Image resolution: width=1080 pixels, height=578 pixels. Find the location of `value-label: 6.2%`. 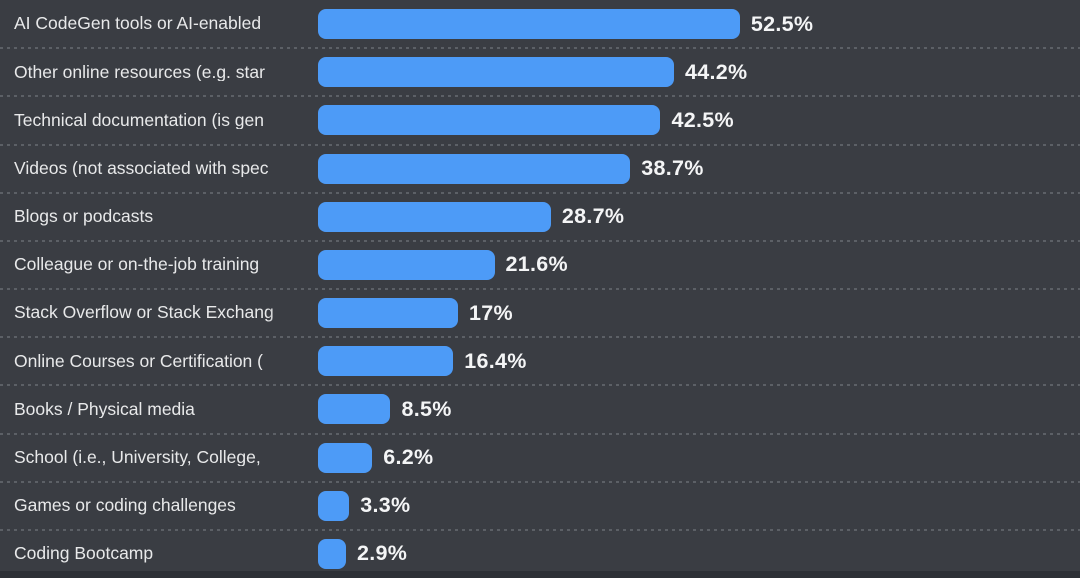

value-label: 6.2% is located at coordinates (408, 457).